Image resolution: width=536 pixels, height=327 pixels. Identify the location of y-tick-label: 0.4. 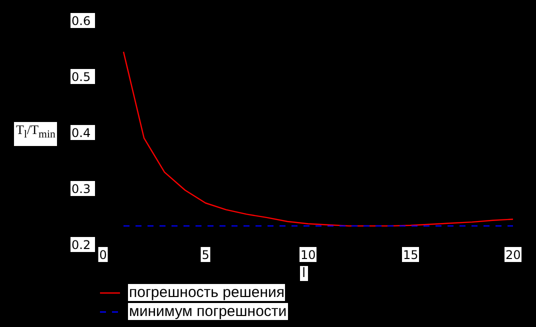
(81, 133).